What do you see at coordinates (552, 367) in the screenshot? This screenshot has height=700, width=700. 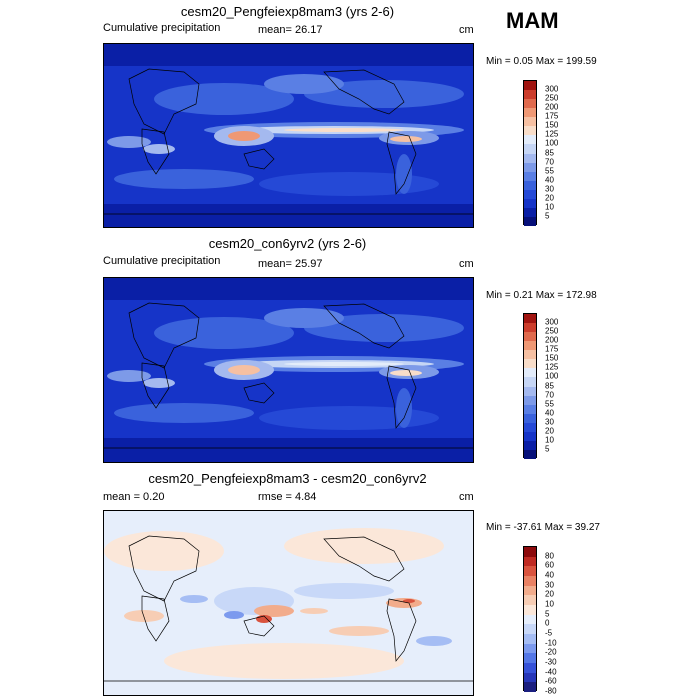 I see `colorbar-tick-label: 125` at bounding box center [552, 367].